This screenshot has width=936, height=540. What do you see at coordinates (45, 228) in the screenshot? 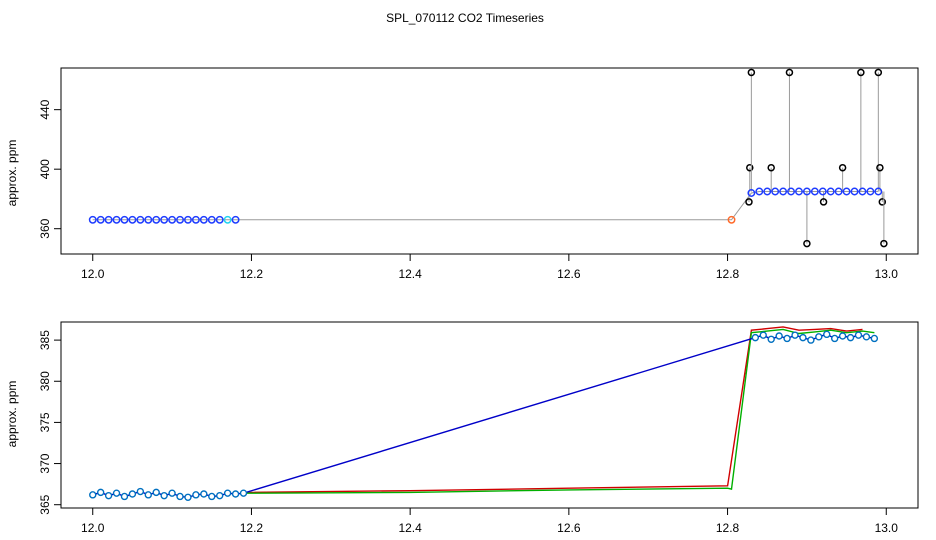
I see `top-ytick-label: 360` at bounding box center [45, 228].